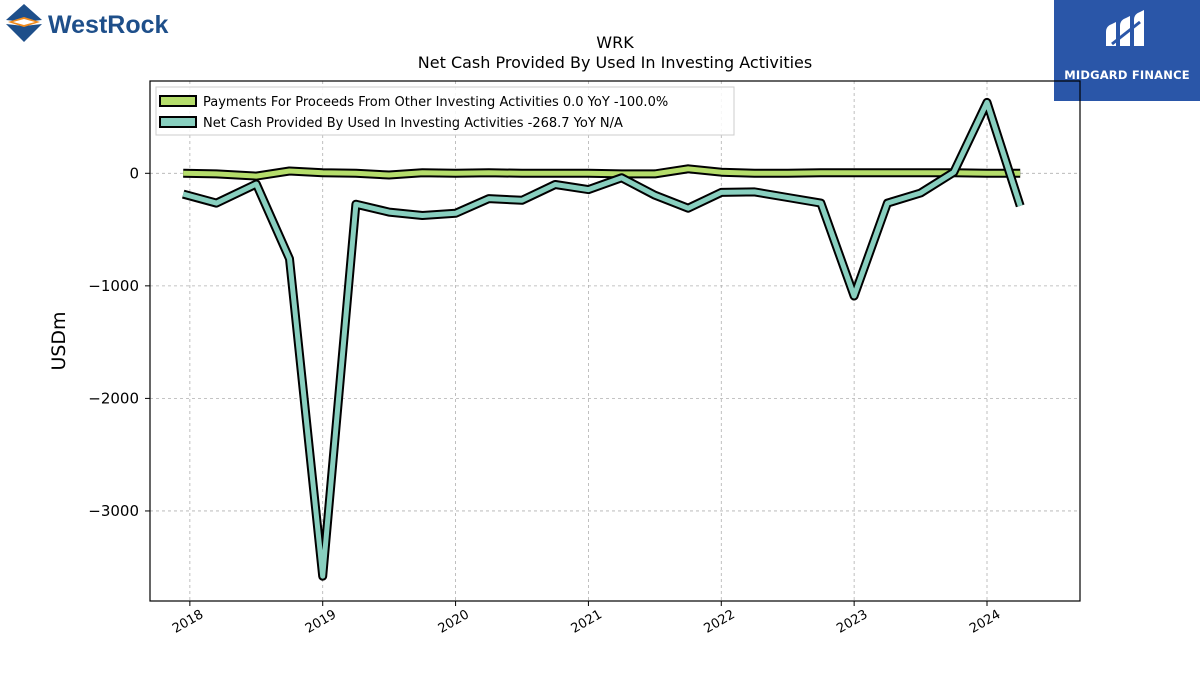  I want to click on x-tick-label: 2020, so click(454, 622).